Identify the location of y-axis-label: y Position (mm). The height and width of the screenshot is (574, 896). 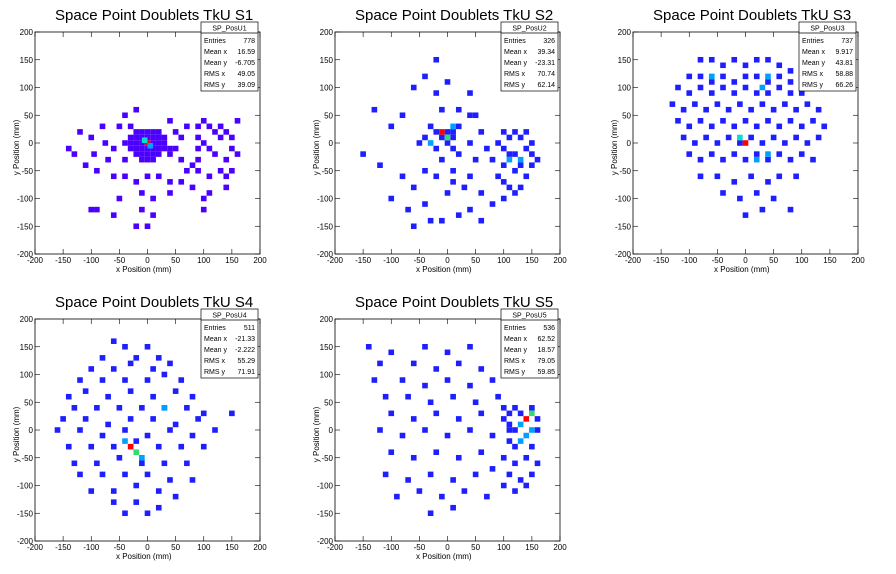
(316, 147).